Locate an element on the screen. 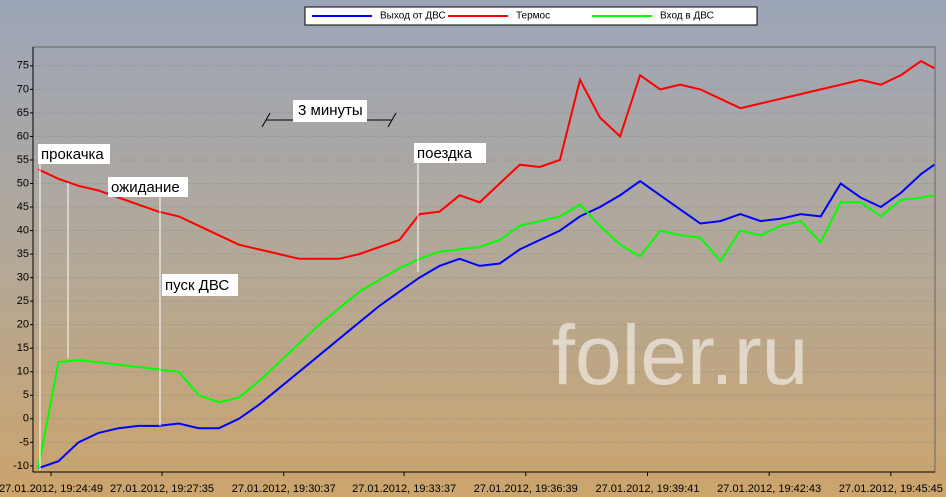 This screenshot has height=497, width=946. legend-label: Вход в ДВС is located at coordinates (687, 16).